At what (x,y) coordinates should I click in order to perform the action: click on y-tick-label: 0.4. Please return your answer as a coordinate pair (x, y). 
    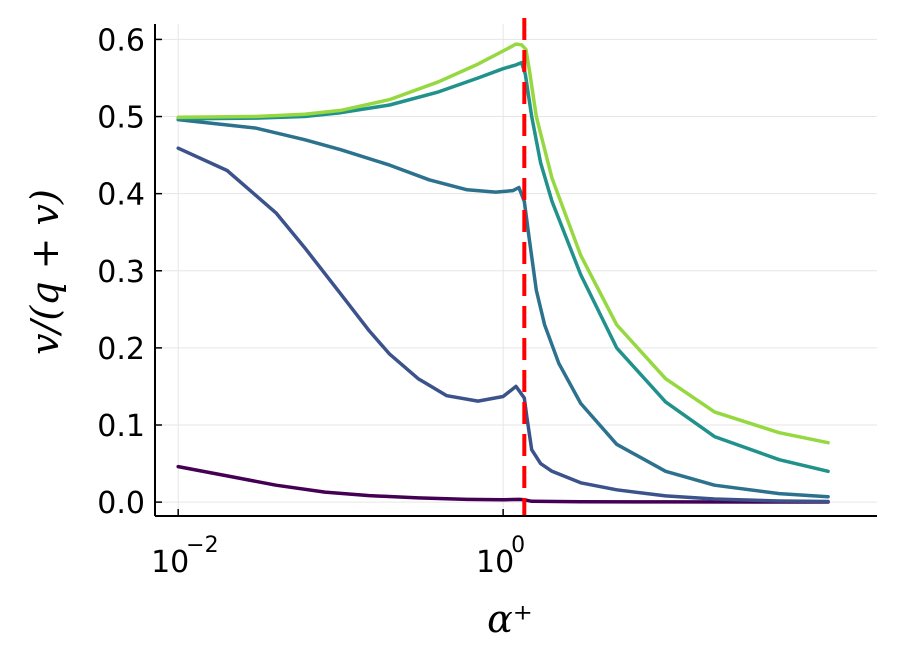
    Looking at the image, I should click on (121, 195).